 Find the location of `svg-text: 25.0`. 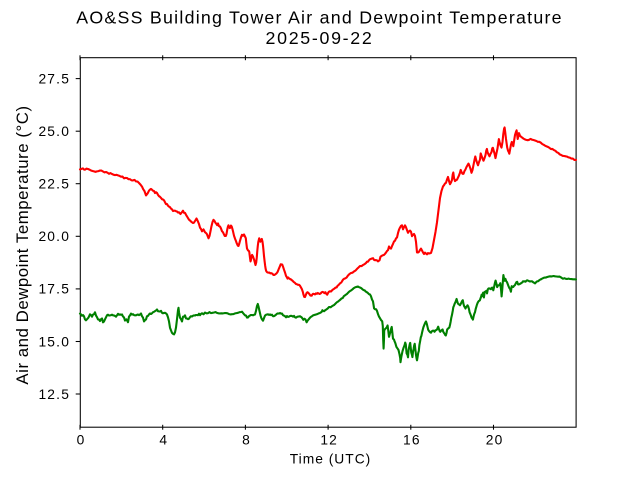

svg-text: 25.0 is located at coordinates (54, 131).